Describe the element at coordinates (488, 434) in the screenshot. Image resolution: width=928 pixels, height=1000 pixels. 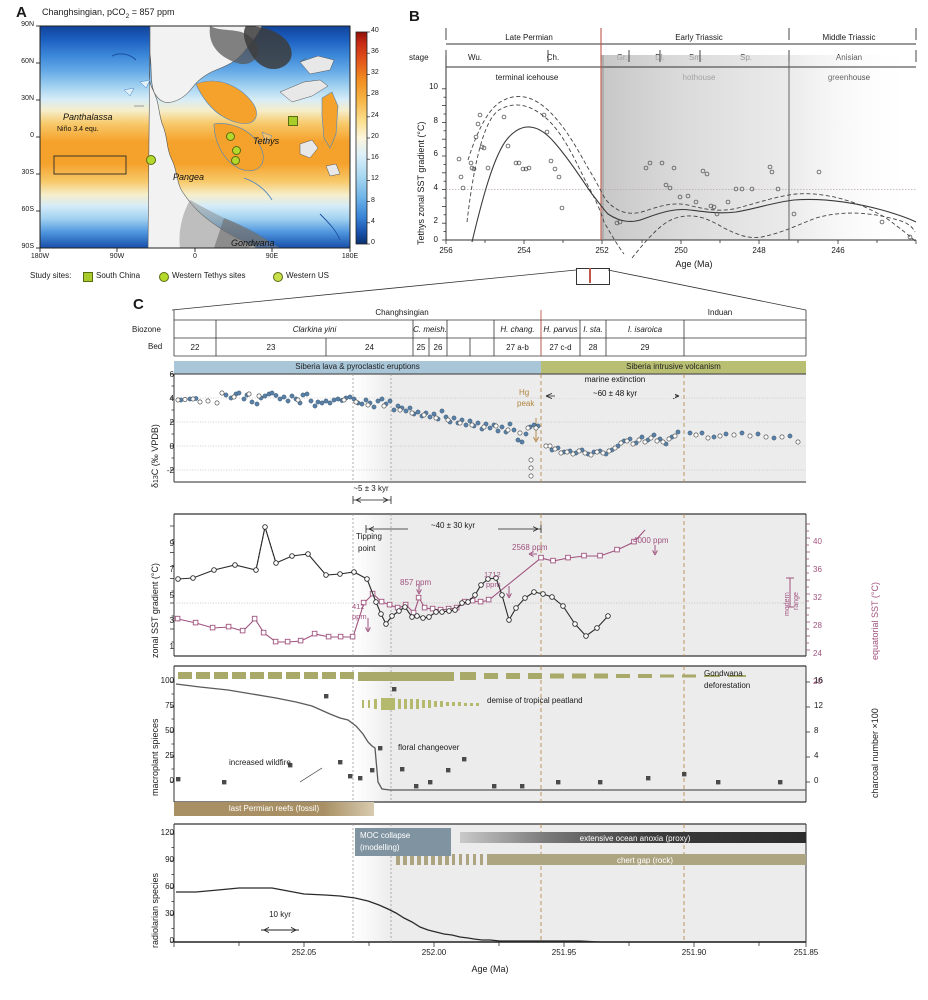
I see `d13c-points-open` at that location.